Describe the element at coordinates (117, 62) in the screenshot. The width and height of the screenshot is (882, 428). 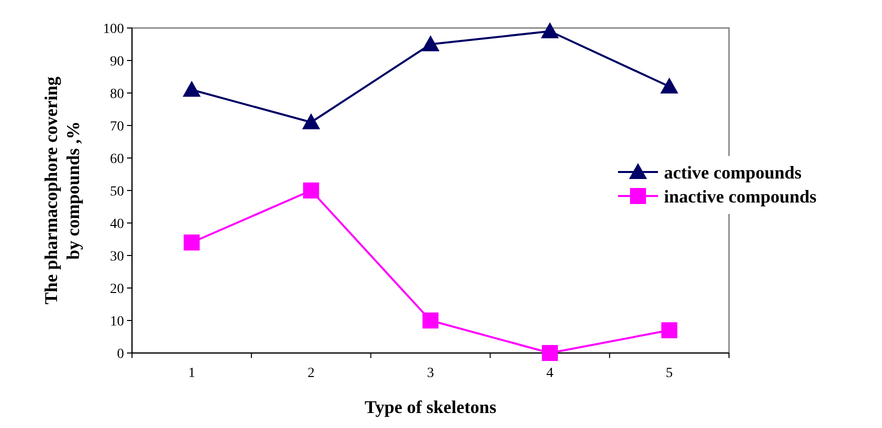
I see `y-tick-label: 90` at that location.